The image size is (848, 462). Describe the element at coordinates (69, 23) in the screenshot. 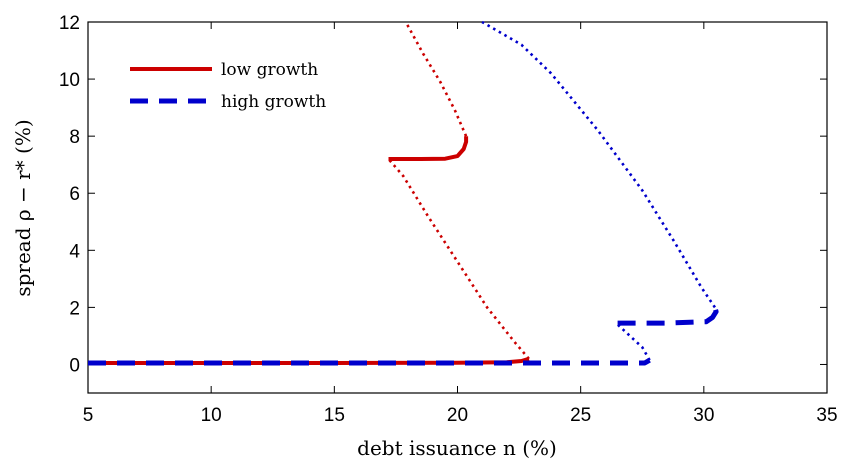

I see `y-tick-label: 12` at that location.